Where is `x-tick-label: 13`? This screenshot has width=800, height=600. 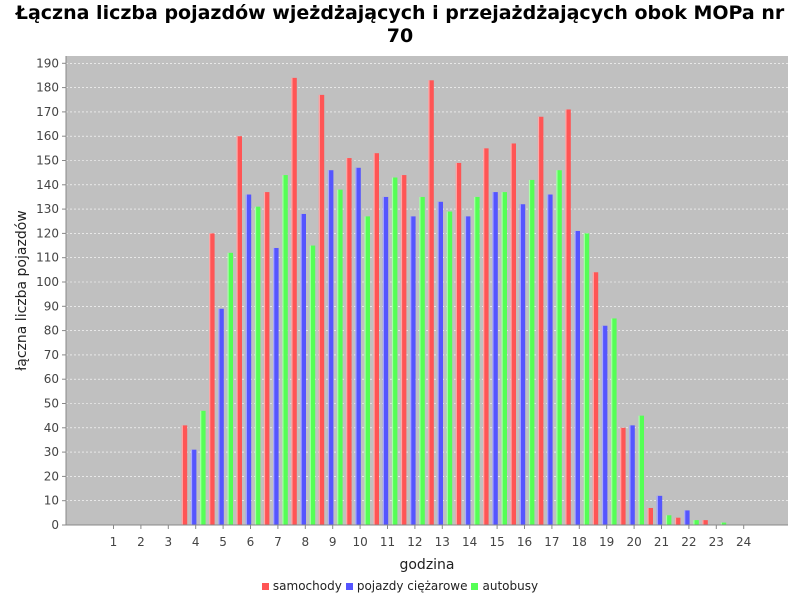
x-tick-label: 13 is located at coordinates (442, 542).